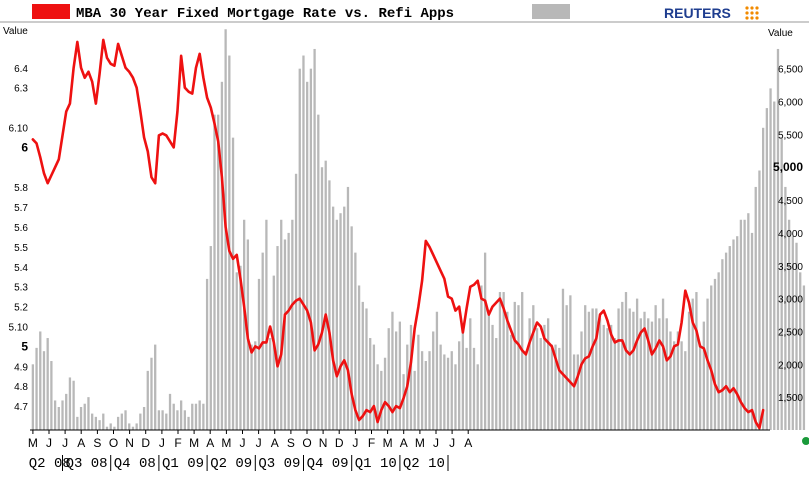  Describe the element at coordinates (788, 167) in the screenshot. I see `right-tick-label: 5,000` at that location.